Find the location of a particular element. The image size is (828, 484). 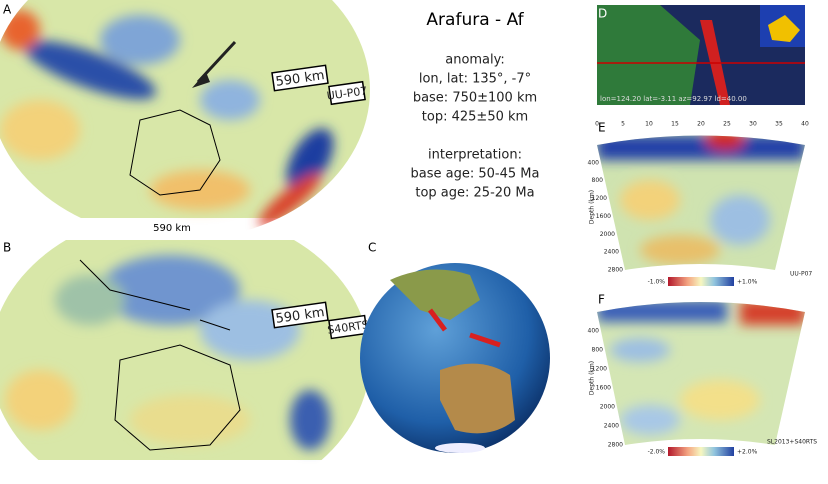

distance-tick-label: 30 is located at coordinates (753, 124).